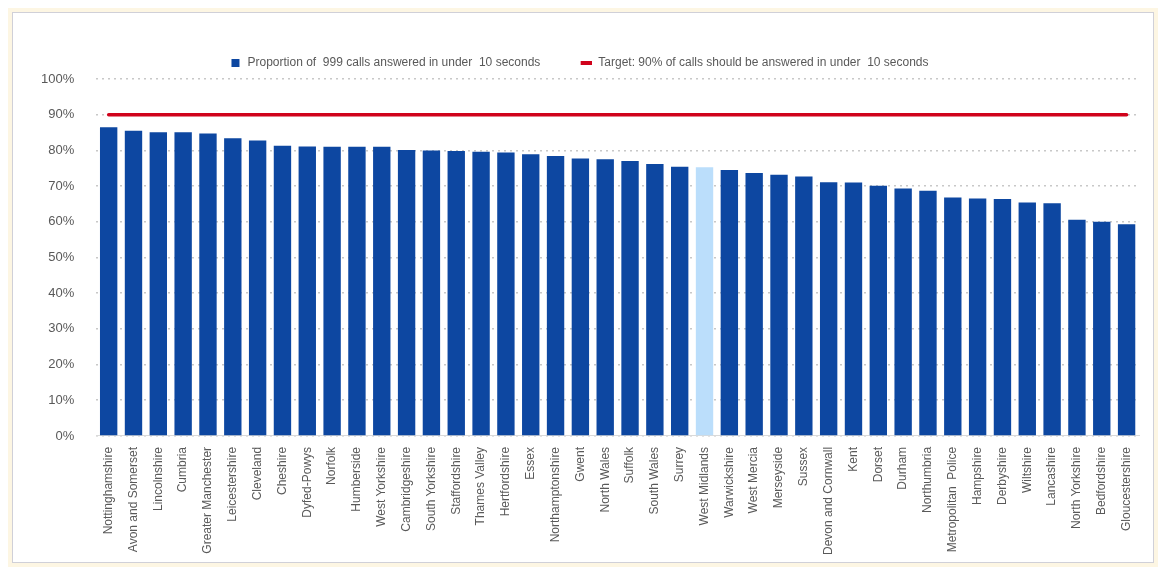 The height and width of the screenshot is (575, 1166). What do you see at coordinates (65, 435) in the screenshot?
I see `y-tick-label: 0%` at bounding box center [65, 435].